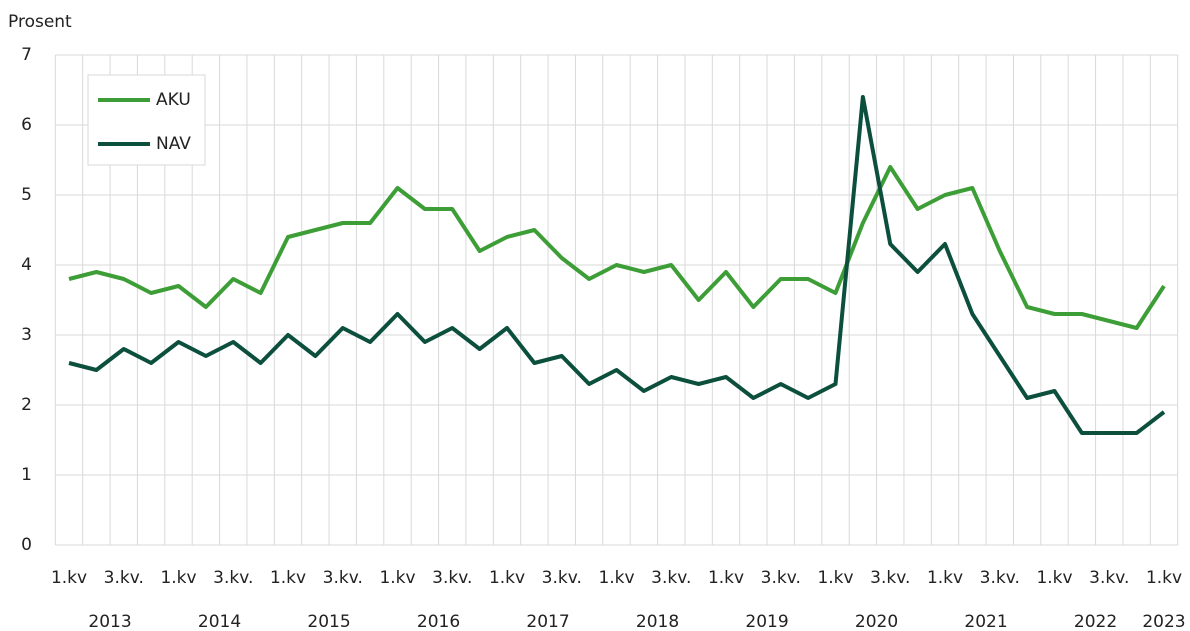 The width and height of the screenshot is (1190, 631). What do you see at coordinates (328, 621) in the screenshot?
I see `year-label: 2015` at bounding box center [328, 621].